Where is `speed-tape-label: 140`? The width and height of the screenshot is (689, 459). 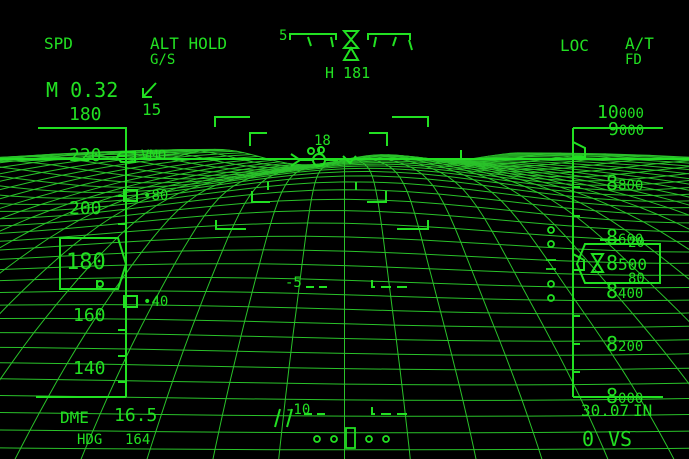
speed-tape-label: 140 is located at coordinates (89, 368).